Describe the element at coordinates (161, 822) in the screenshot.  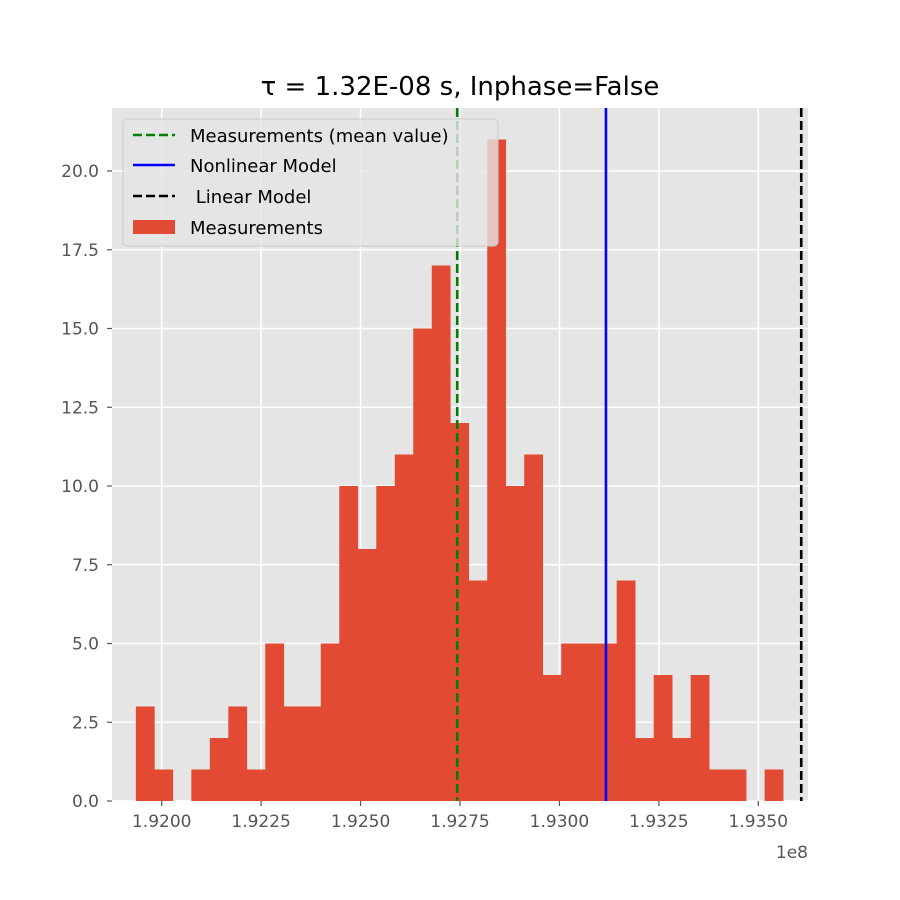
I see `x-tick-label: 1.9200` at that location.